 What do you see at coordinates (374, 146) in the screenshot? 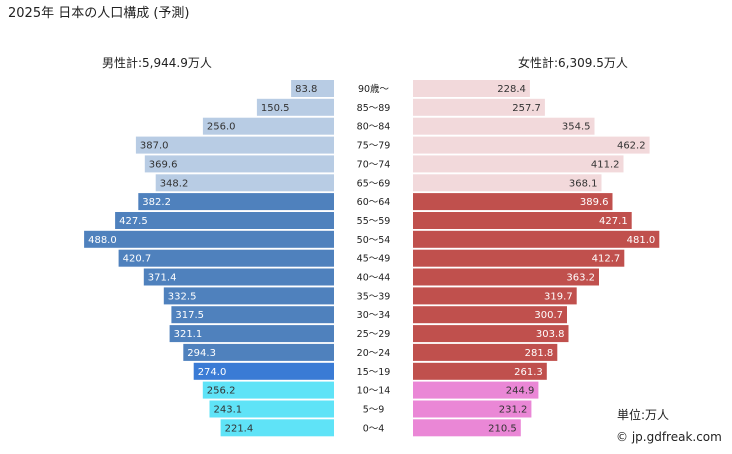
I see `age-group-label: 75〜79` at bounding box center [374, 146].